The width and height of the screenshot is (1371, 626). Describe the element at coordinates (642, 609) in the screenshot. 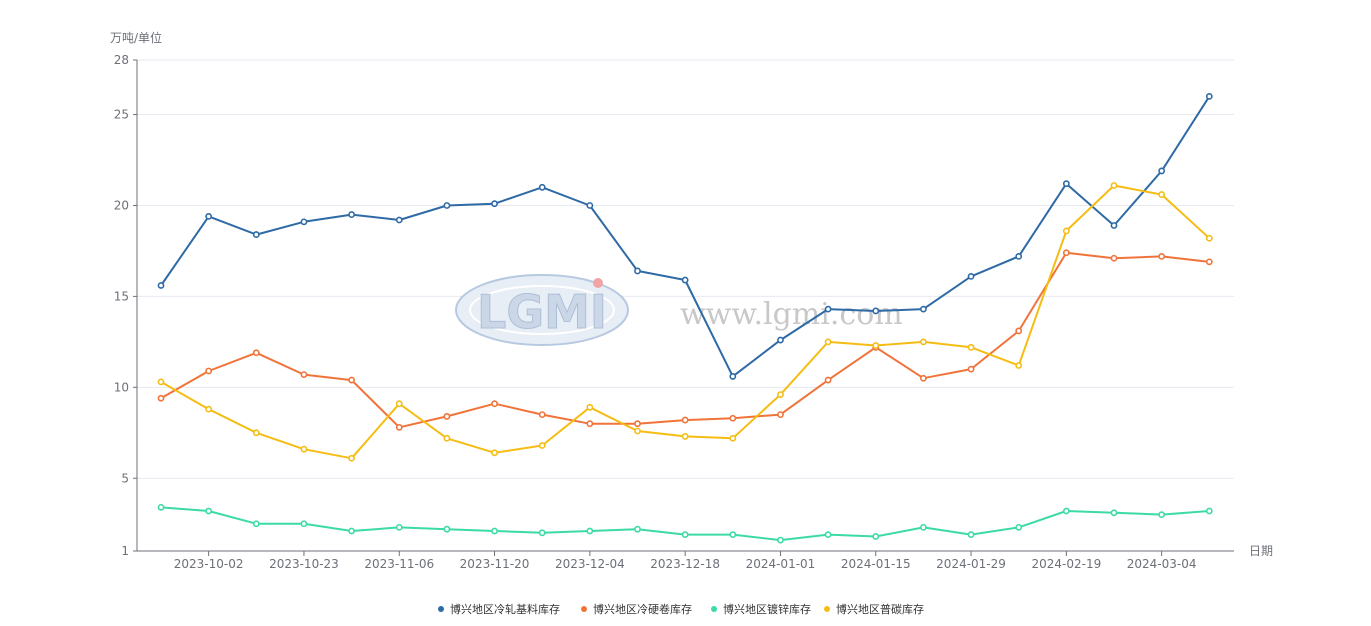

I see `legend-label: 博兴地区冷硬卷库存` at that location.